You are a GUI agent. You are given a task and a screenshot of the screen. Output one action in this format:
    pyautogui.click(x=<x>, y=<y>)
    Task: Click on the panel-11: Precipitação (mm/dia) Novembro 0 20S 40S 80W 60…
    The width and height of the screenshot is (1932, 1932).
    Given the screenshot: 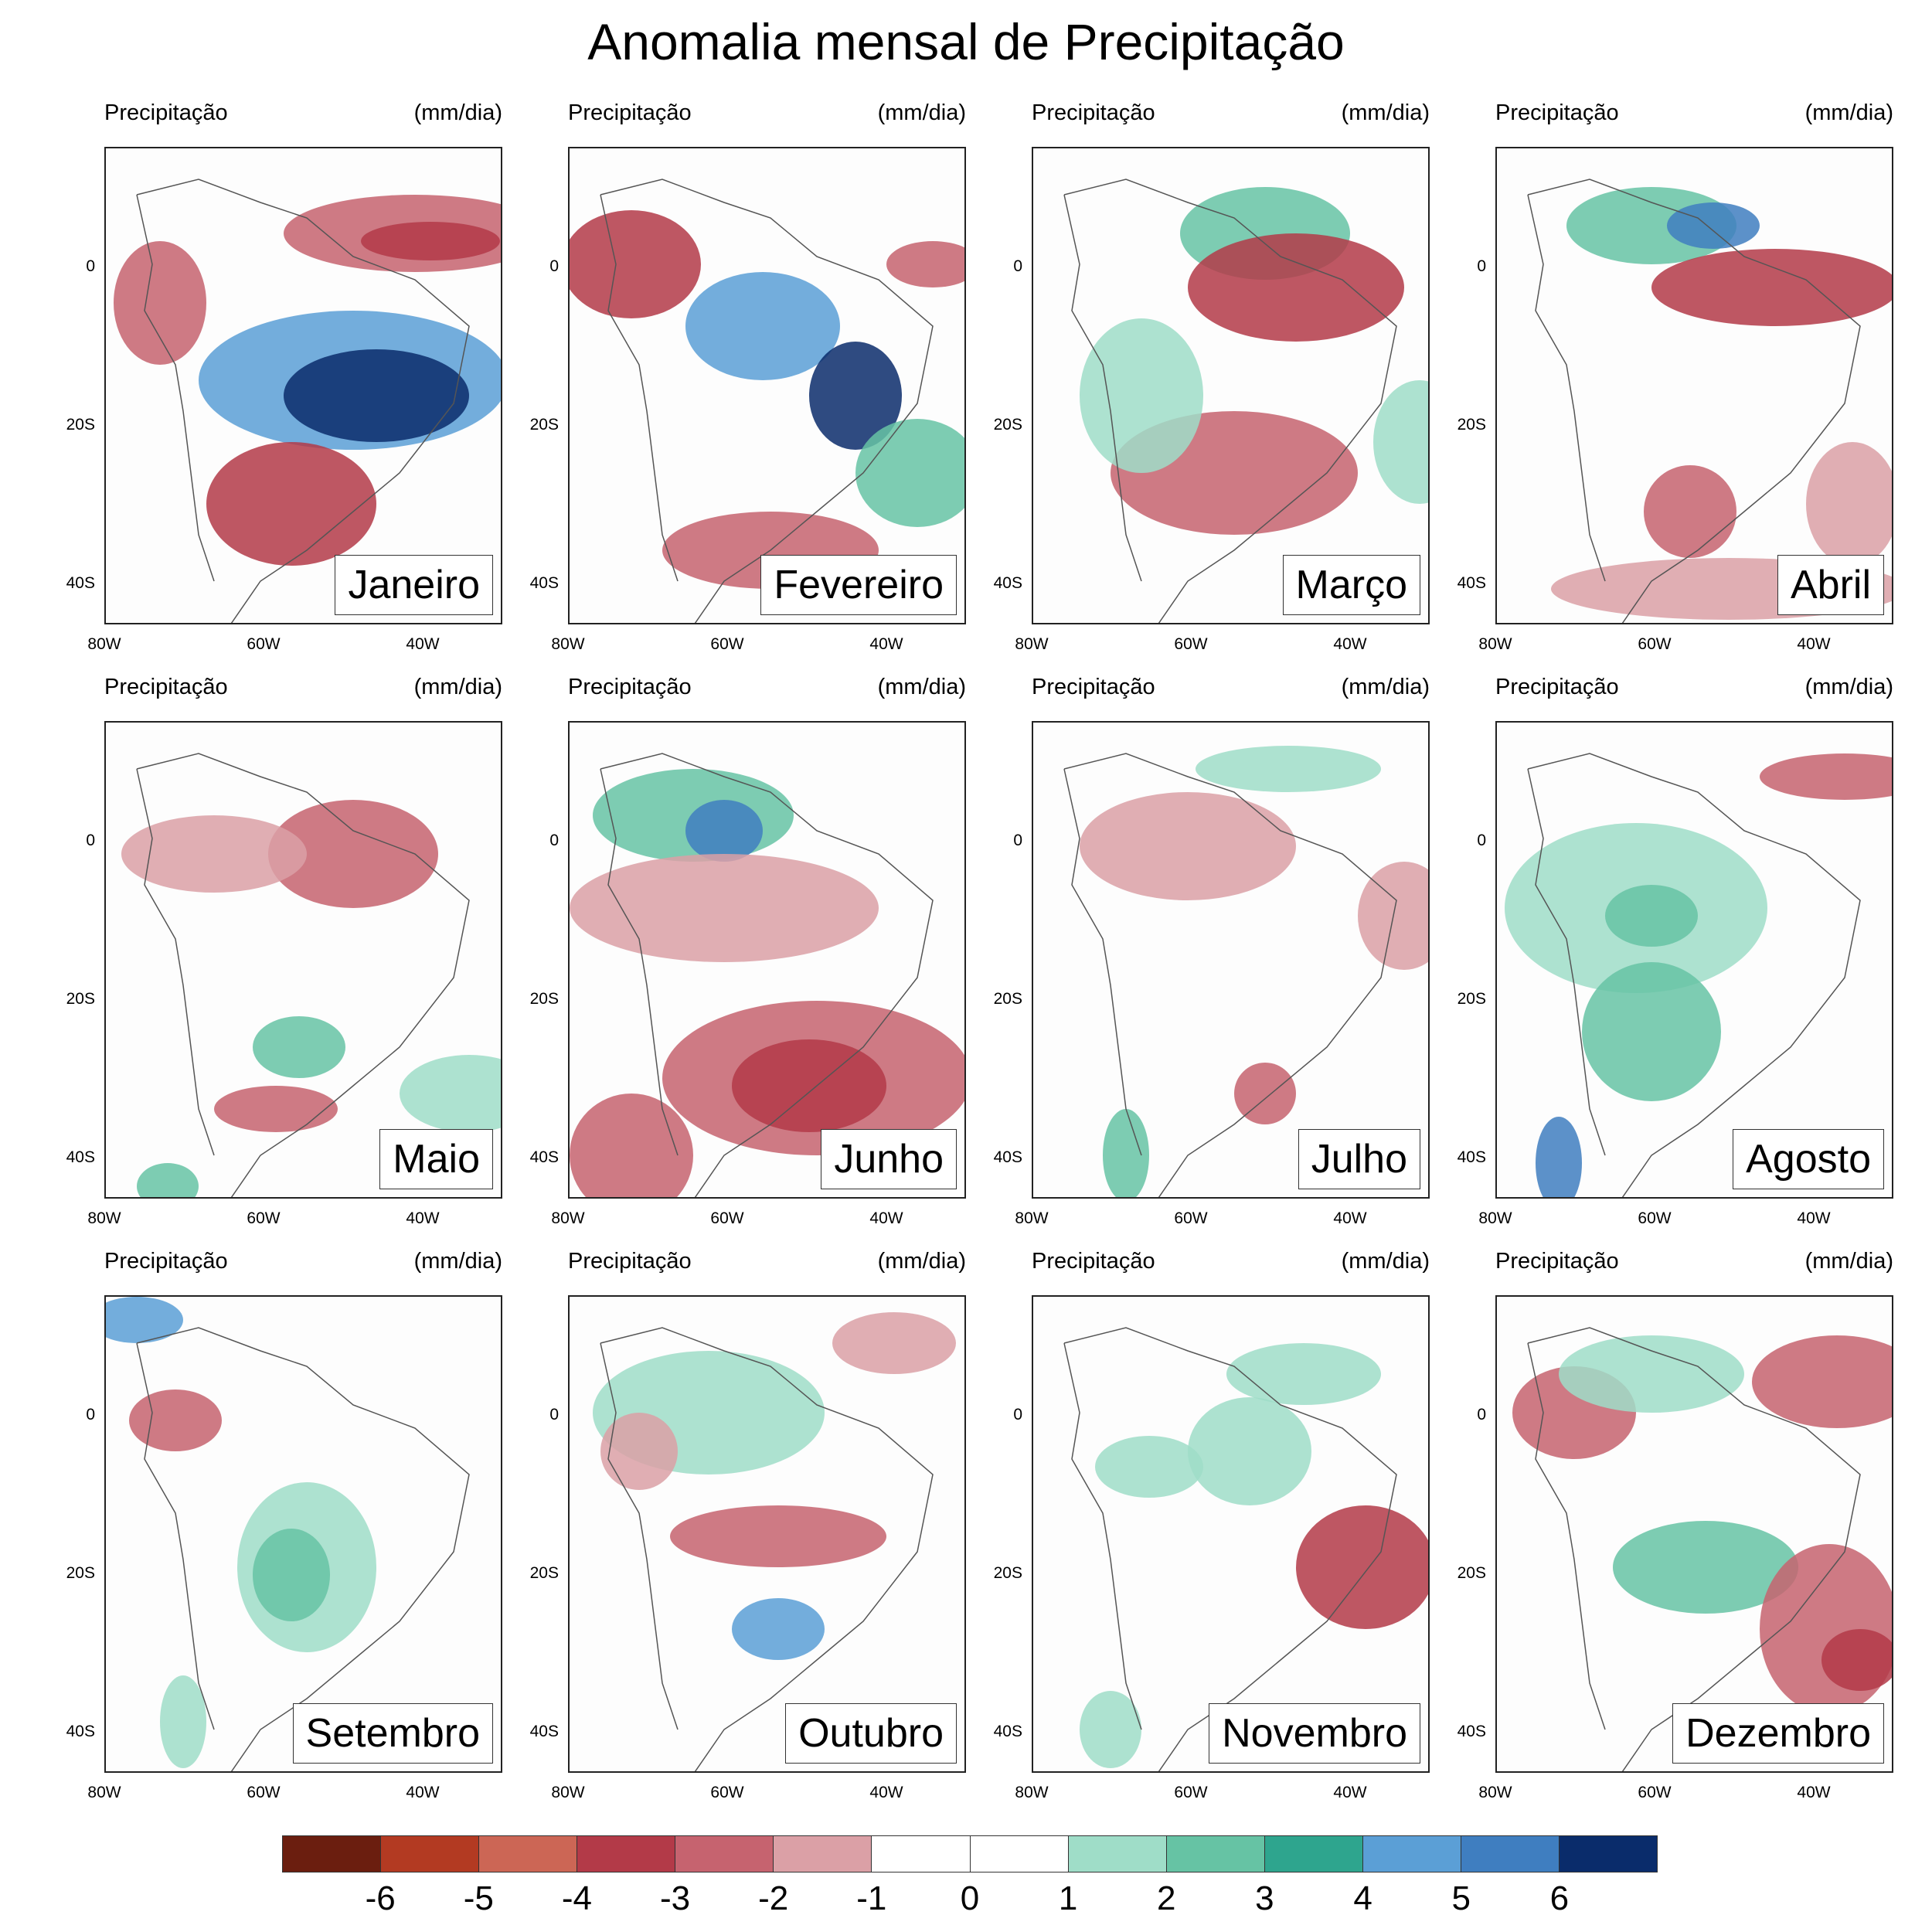 What is the action you would take?
    pyautogui.click(x=1244, y=1535)
    